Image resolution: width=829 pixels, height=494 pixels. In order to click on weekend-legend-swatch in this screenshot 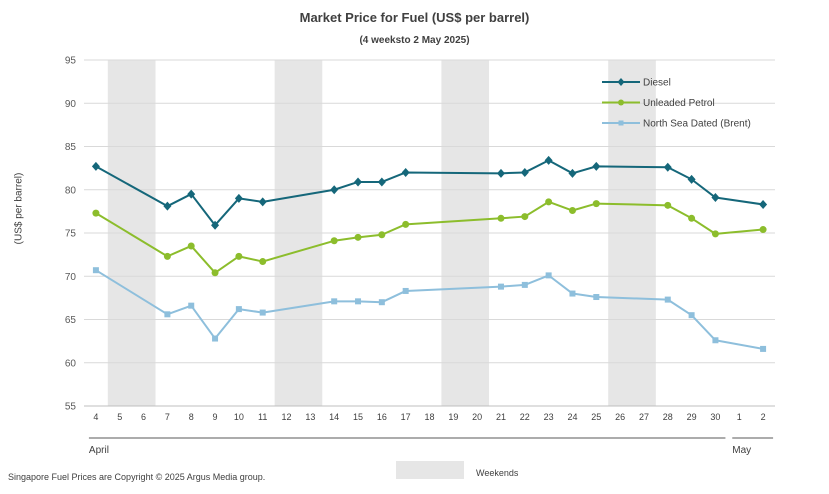, I will do `click(430, 470)`.